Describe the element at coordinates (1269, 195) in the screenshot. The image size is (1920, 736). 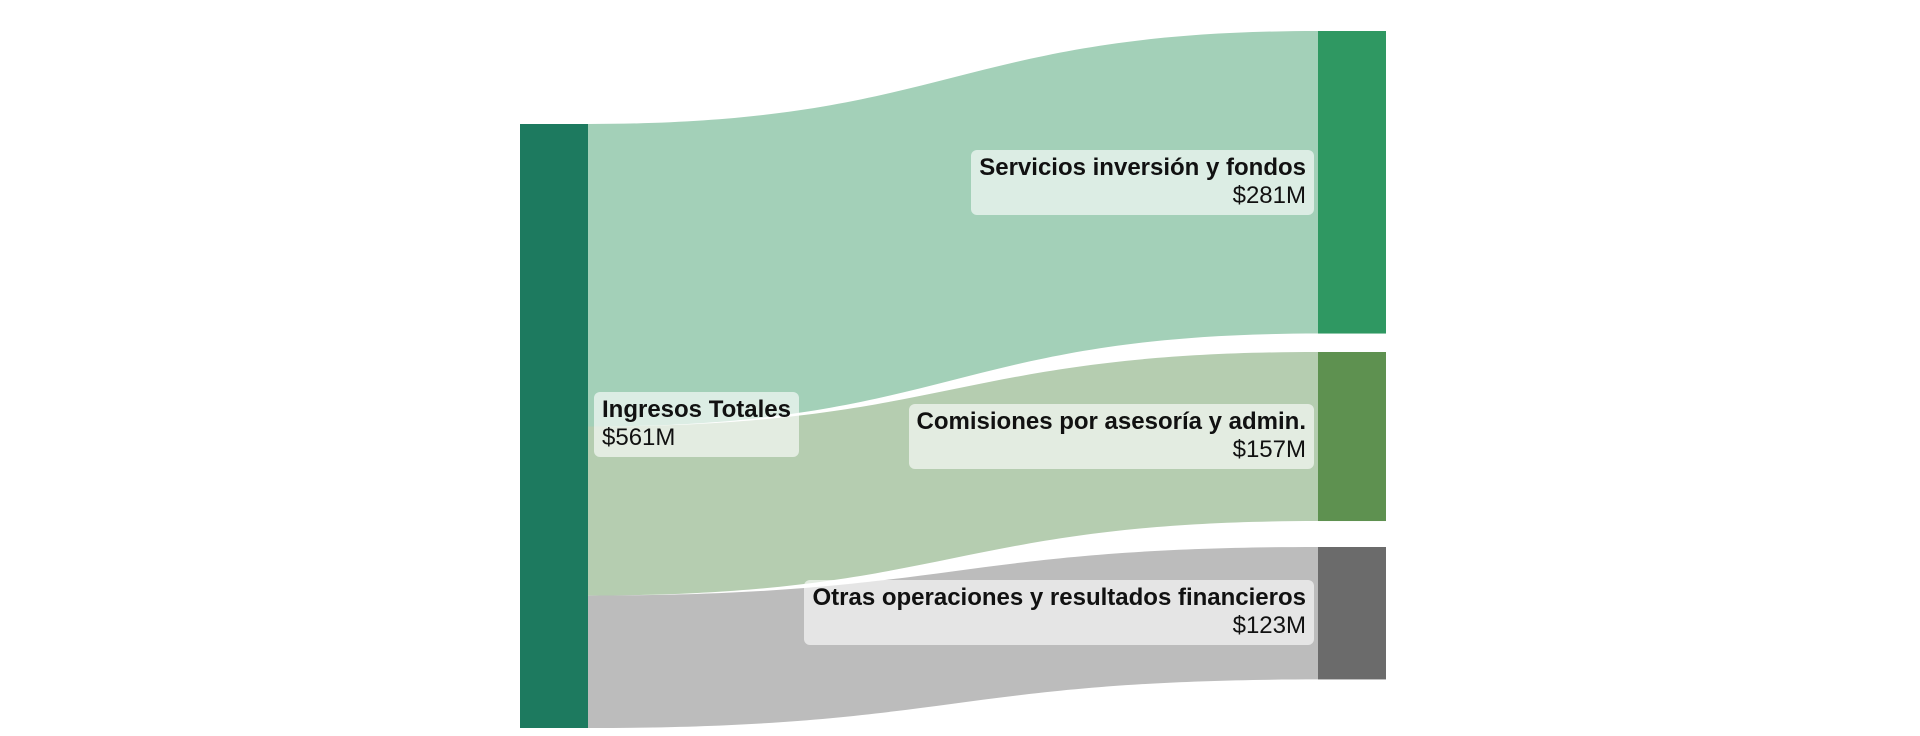
I see `node-value-servicios: $281M` at that location.